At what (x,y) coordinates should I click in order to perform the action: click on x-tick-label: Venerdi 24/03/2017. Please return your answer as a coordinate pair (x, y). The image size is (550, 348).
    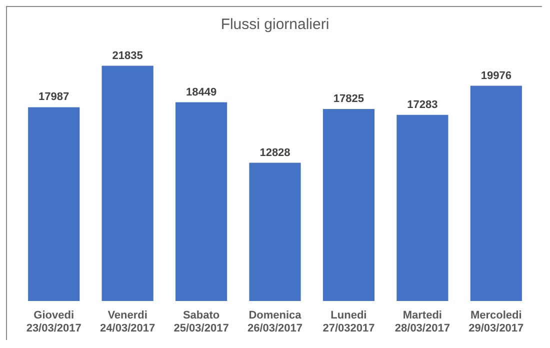
    Looking at the image, I should click on (128, 322).